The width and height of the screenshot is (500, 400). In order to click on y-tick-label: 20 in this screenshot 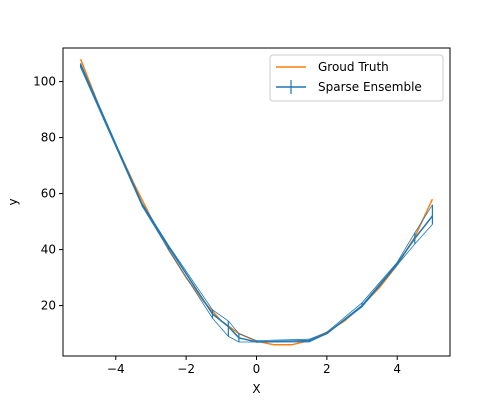, I will do `click(48, 306)`.